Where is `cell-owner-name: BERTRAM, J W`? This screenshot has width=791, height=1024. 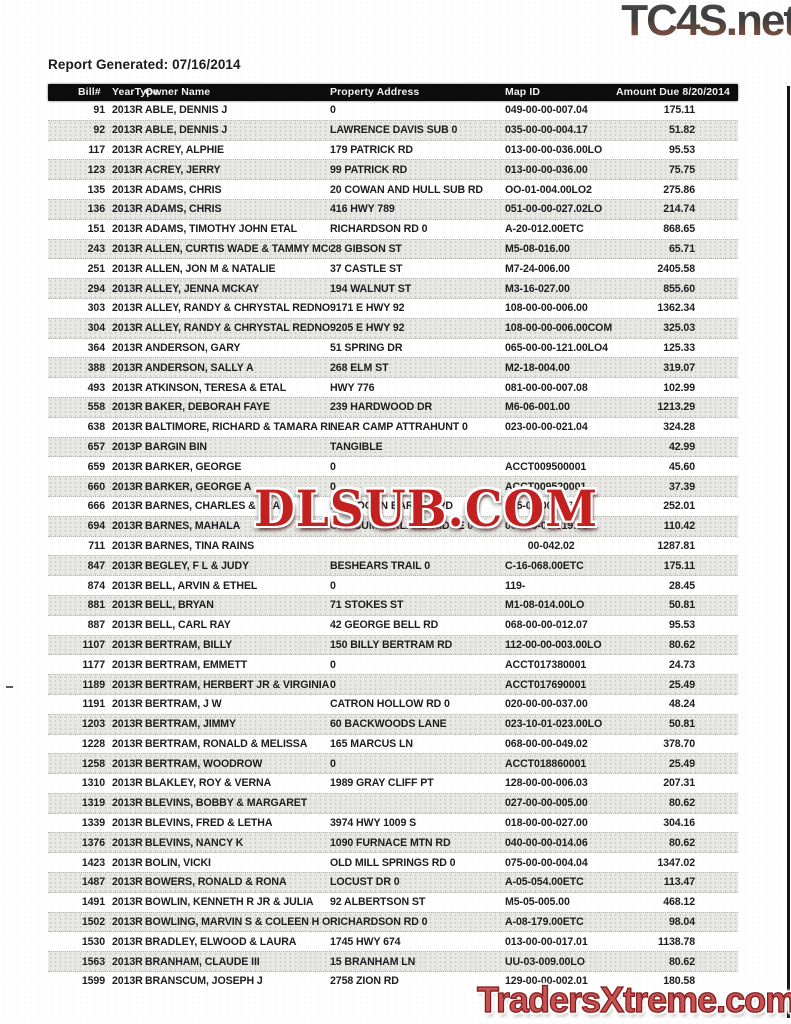
cell-owner-name: BERTRAM, J W is located at coordinates (183, 704).